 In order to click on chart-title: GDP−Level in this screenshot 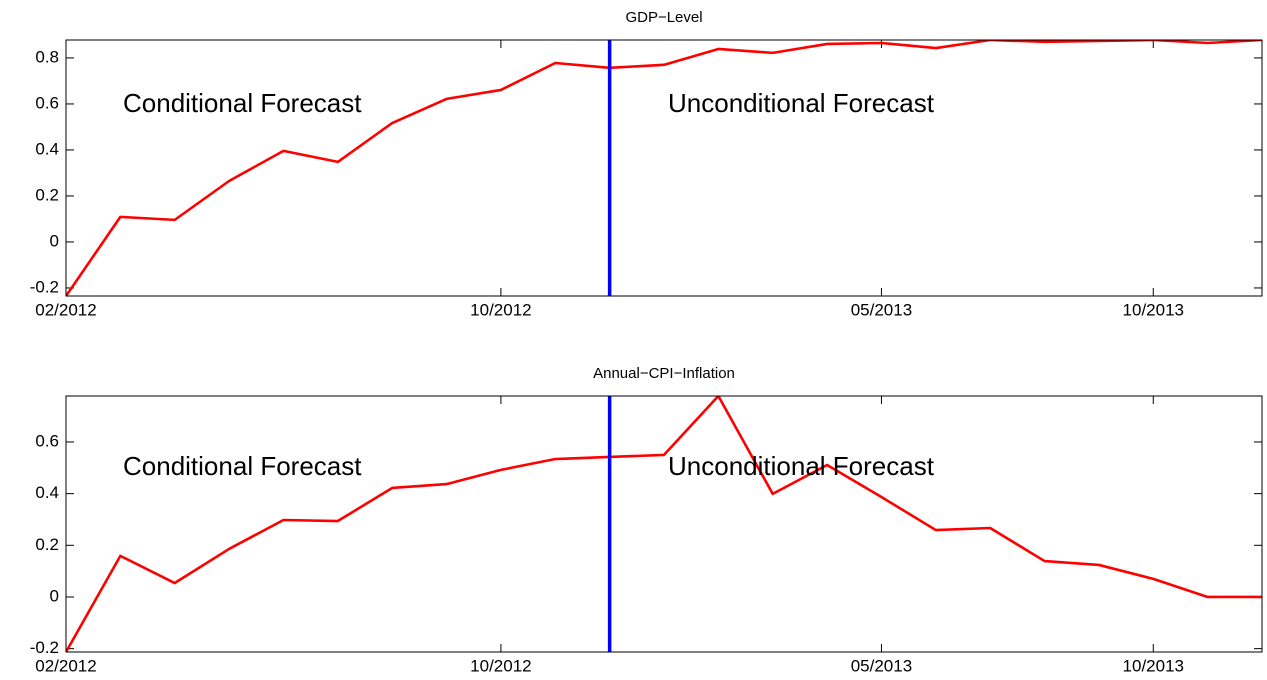, I will do `click(663, 17)`.